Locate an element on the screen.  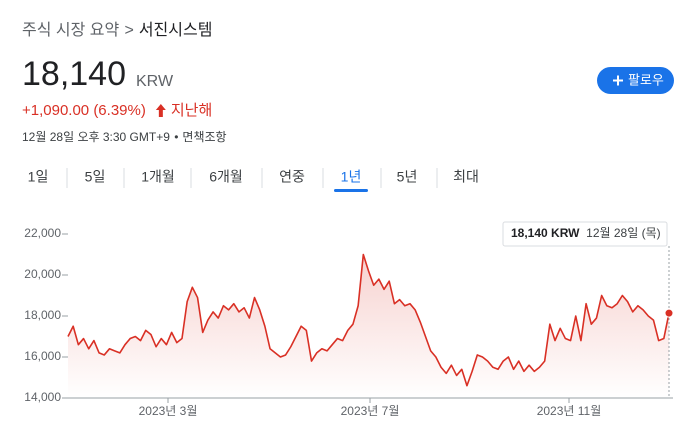
tab: 5일 is located at coordinates (95, 177).